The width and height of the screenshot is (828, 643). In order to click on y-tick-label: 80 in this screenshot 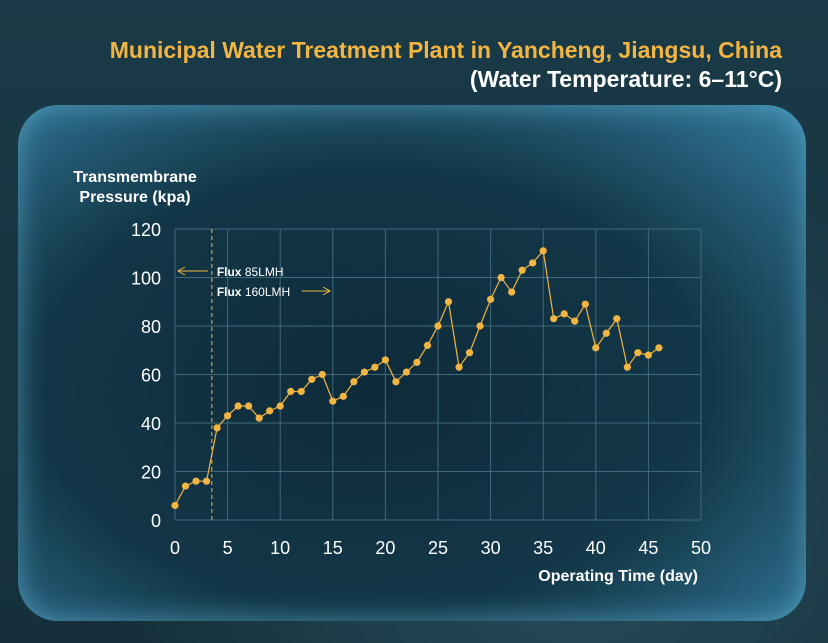, I will do `click(151, 327)`.